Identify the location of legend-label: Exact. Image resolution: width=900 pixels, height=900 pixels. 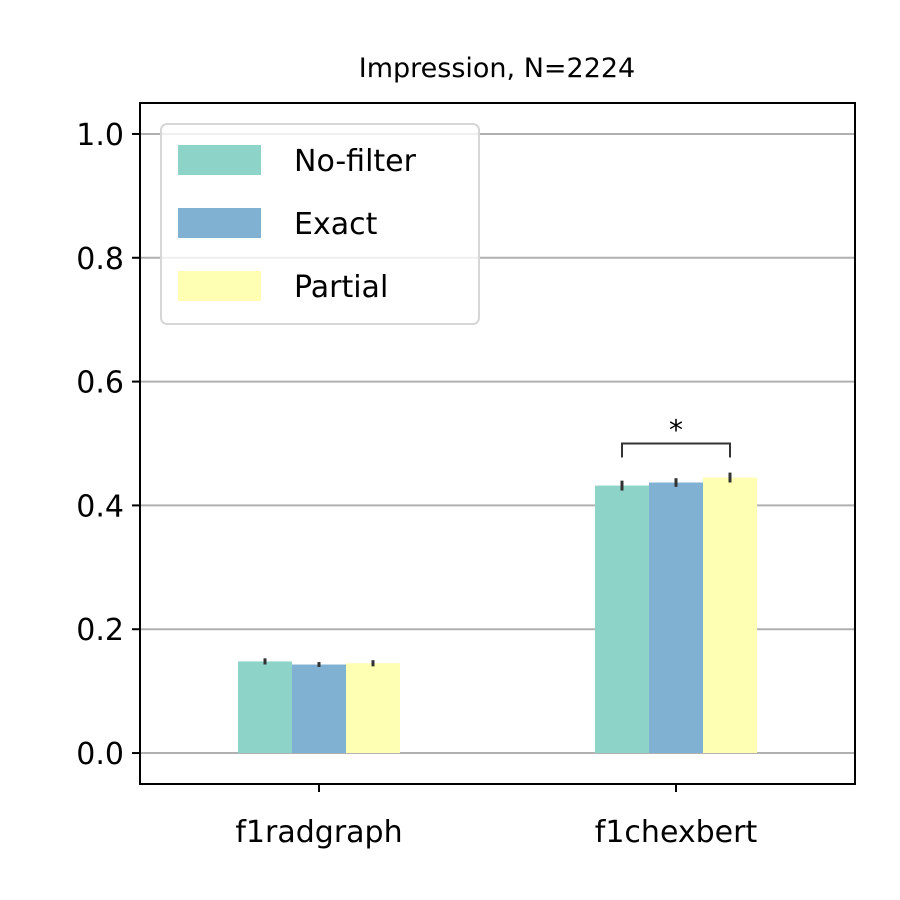
(336, 224).